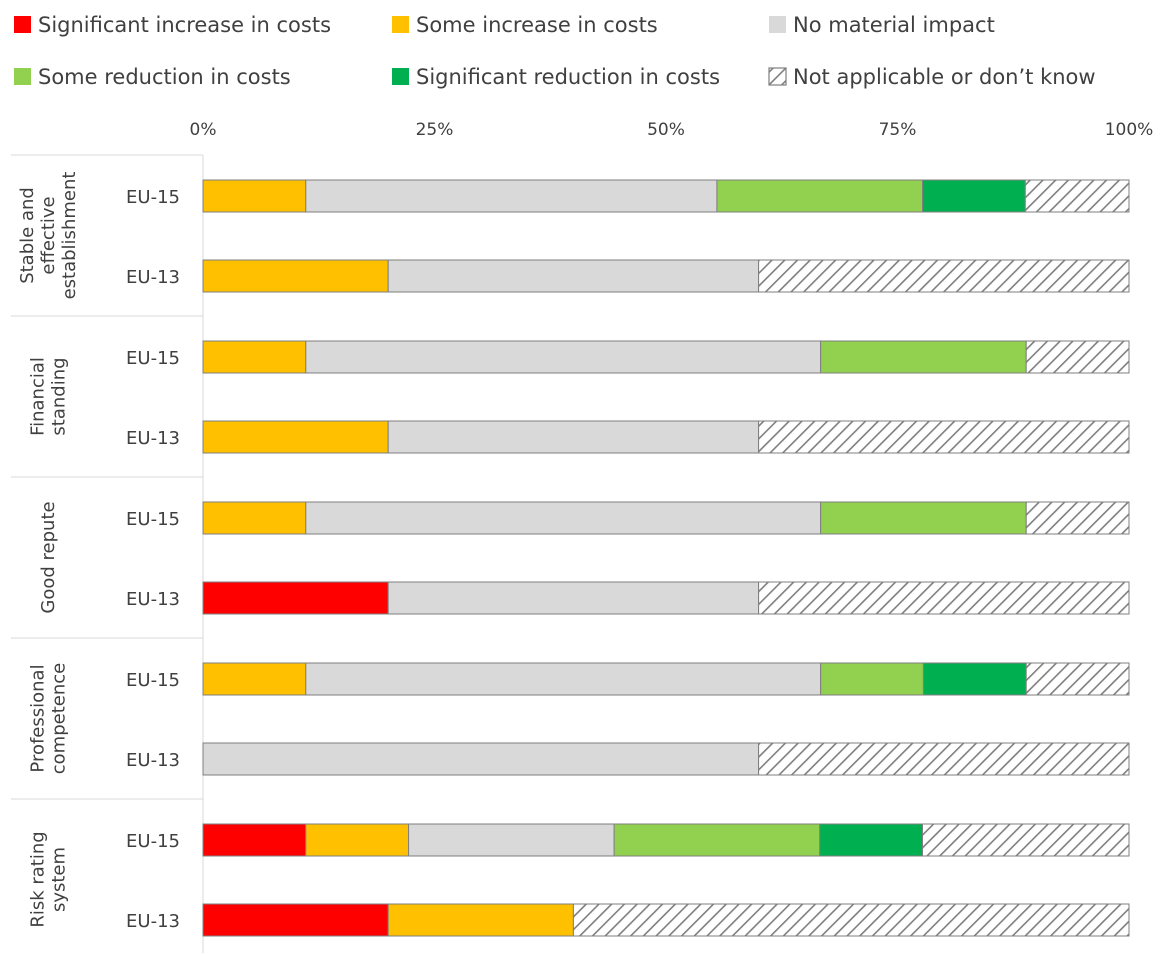  I want to click on legend-swatch-na, so click(777, 76).